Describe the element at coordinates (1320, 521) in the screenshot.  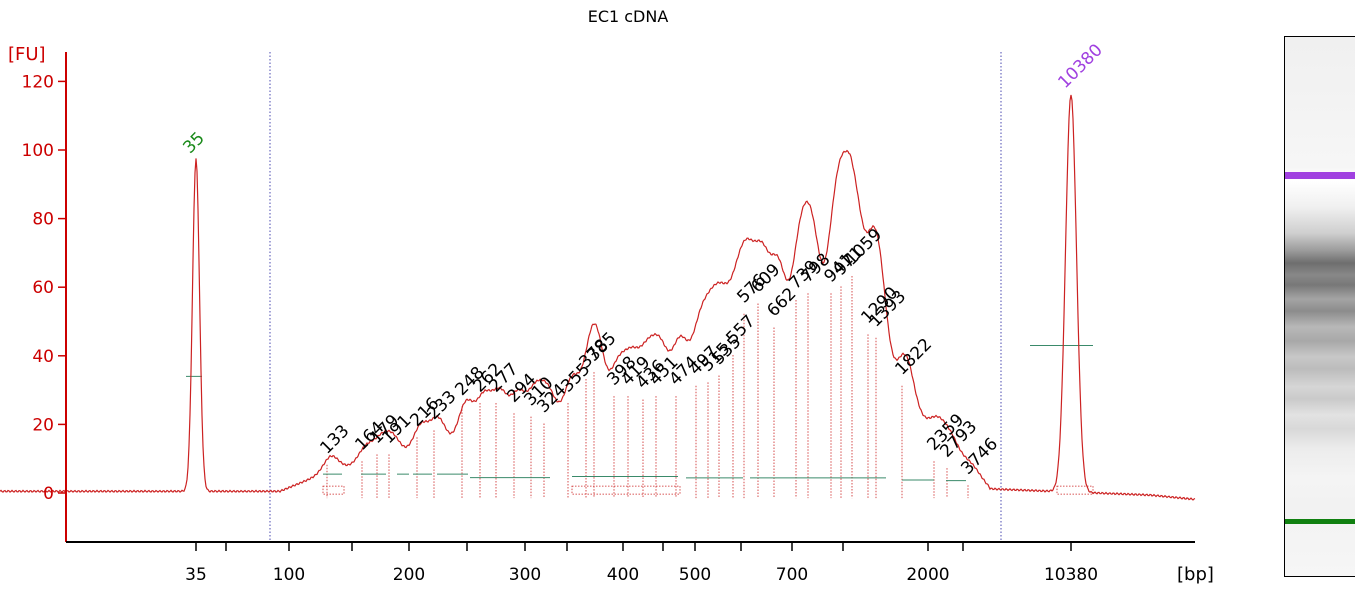
I see `gel-lower-marker-band` at that location.